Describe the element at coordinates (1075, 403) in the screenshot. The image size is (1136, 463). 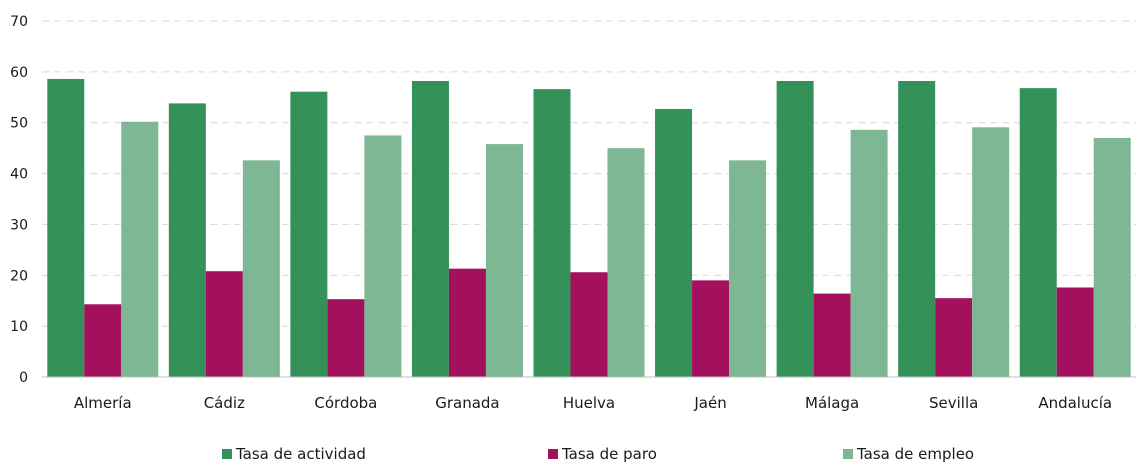
I see `x-category-label: Andalucía` at that location.